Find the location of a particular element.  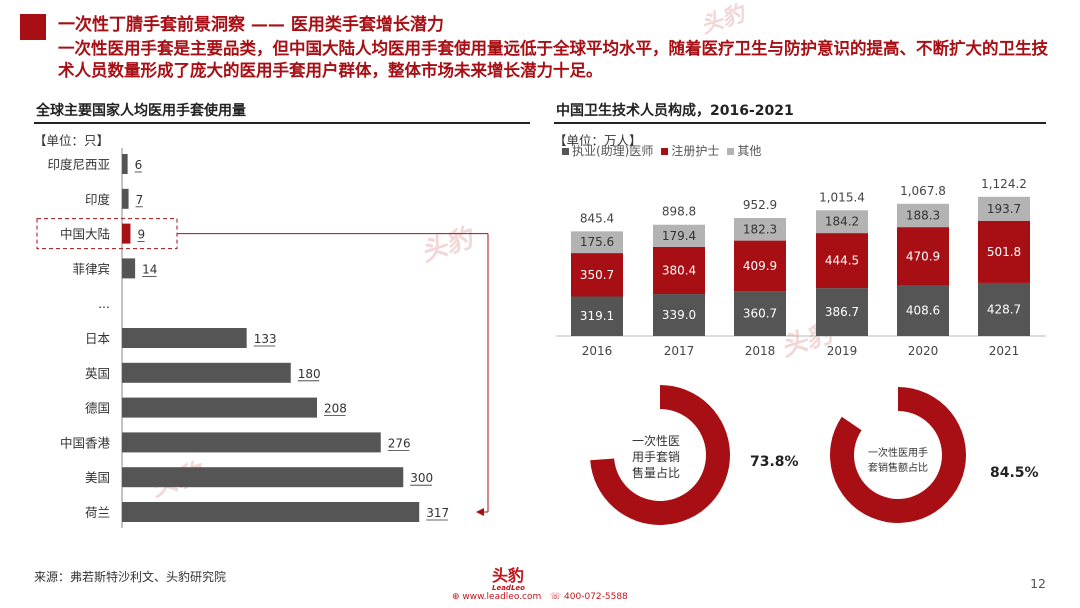

column-category-label: 2021 is located at coordinates (1004, 351).